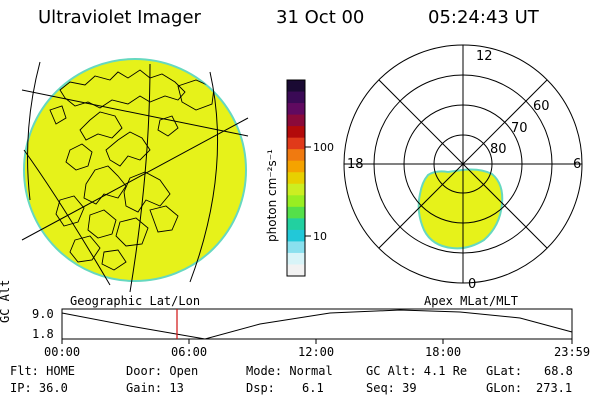  Describe the element at coordinates (504, 371) in the screenshot. I see `status-glat-label: GLat:` at that location.